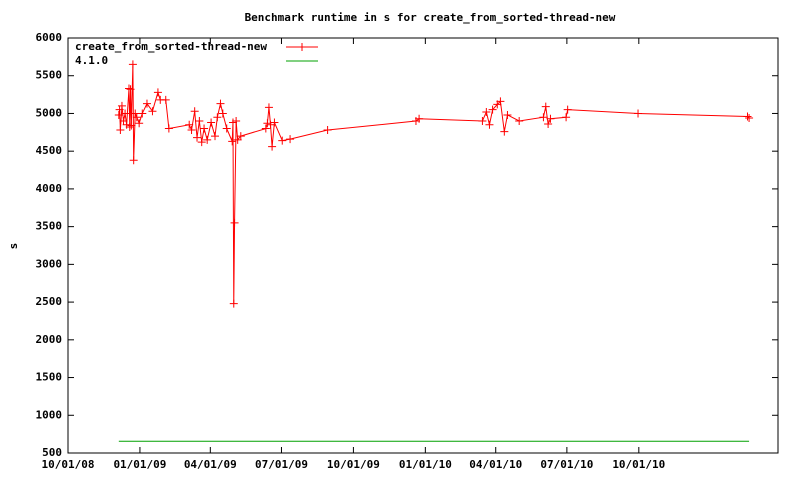 The height and width of the screenshot is (480, 800). Describe the element at coordinates (49, 188) in the screenshot. I see `y-tick-label: 4000` at that location.